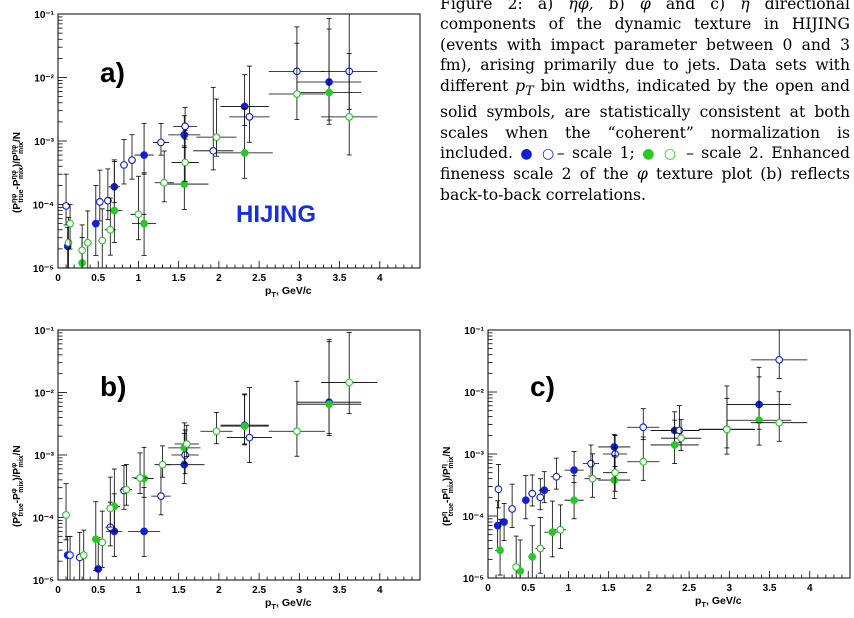 The image size is (854, 618). What do you see at coordinates (340, 278) in the screenshot?
I see `x-tick-label: 3.5` at bounding box center [340, 278].